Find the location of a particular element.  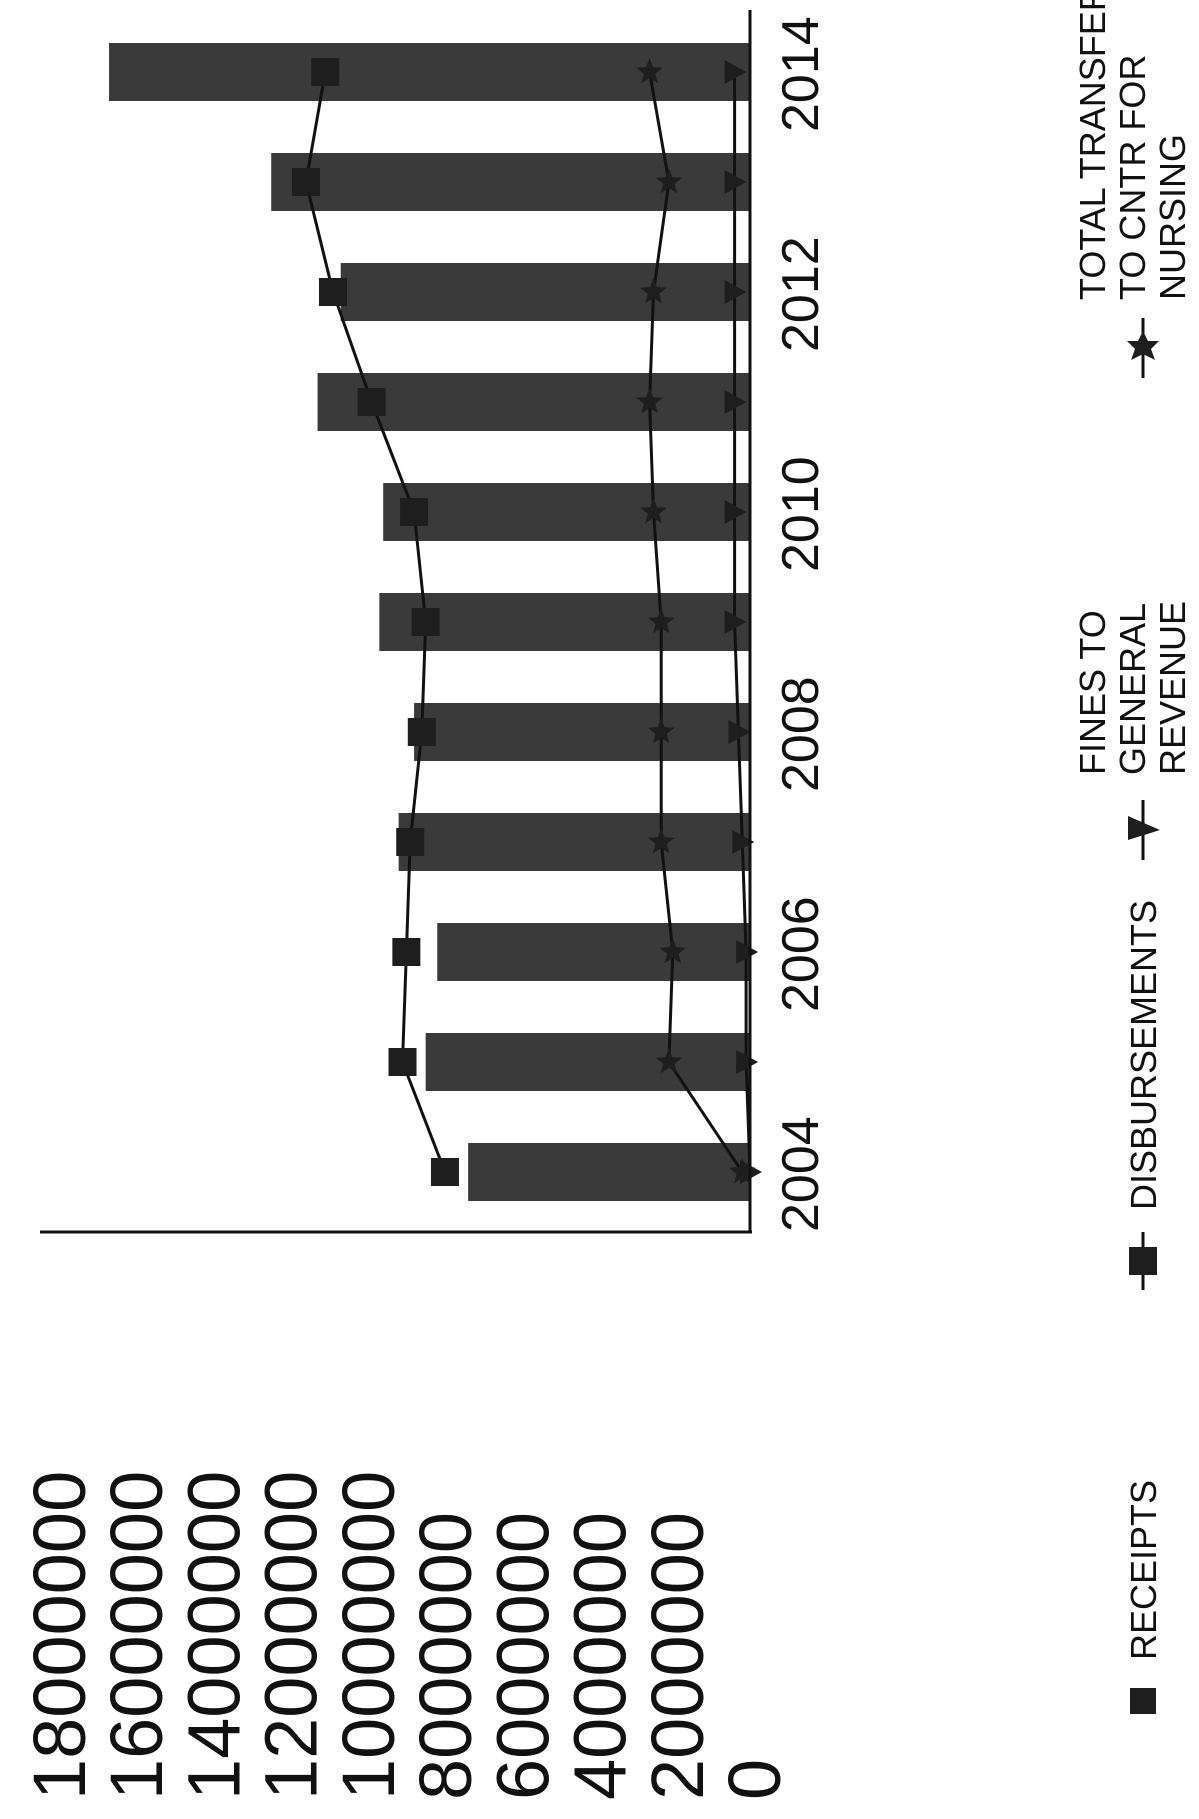

marker-triangle-2009 is located at coordinates (735, 622).